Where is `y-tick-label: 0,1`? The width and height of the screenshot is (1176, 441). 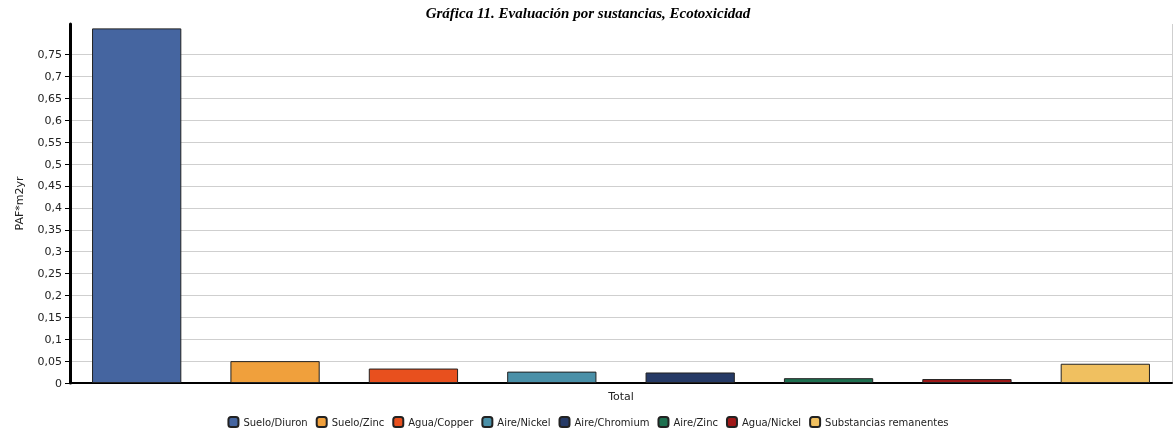 y-tick-label: 0,1 is located at coordinates (53, 339).